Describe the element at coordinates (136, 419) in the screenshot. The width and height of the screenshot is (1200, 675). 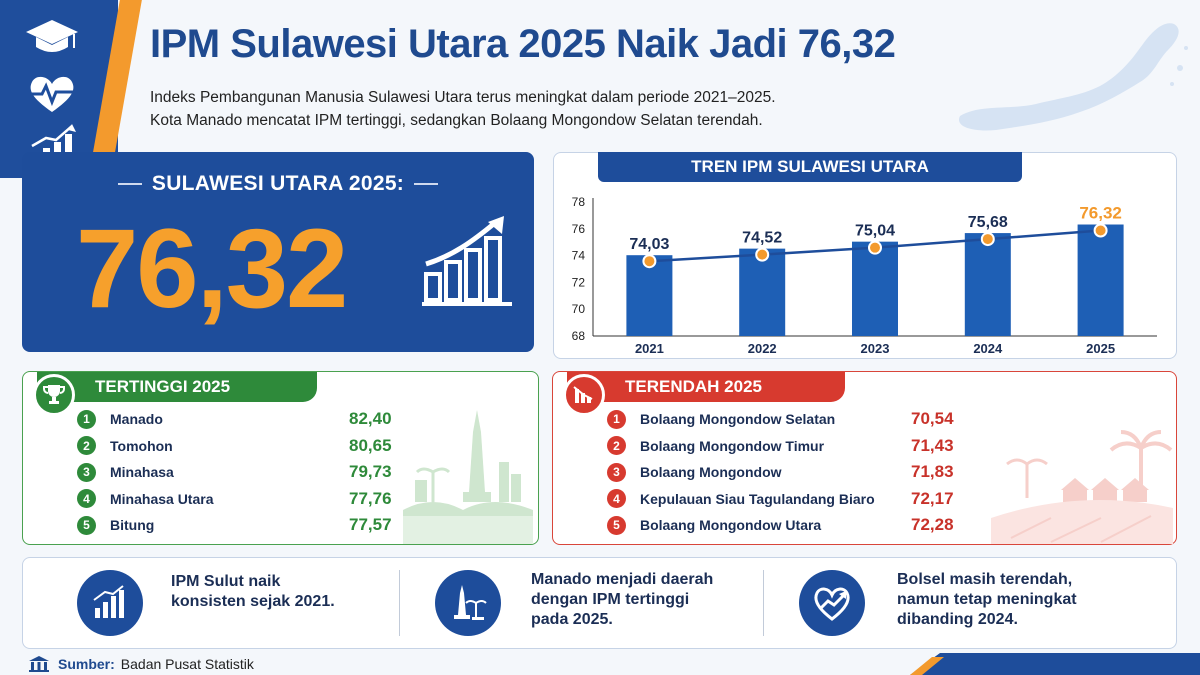
I see `region-name: Manado` at that location.